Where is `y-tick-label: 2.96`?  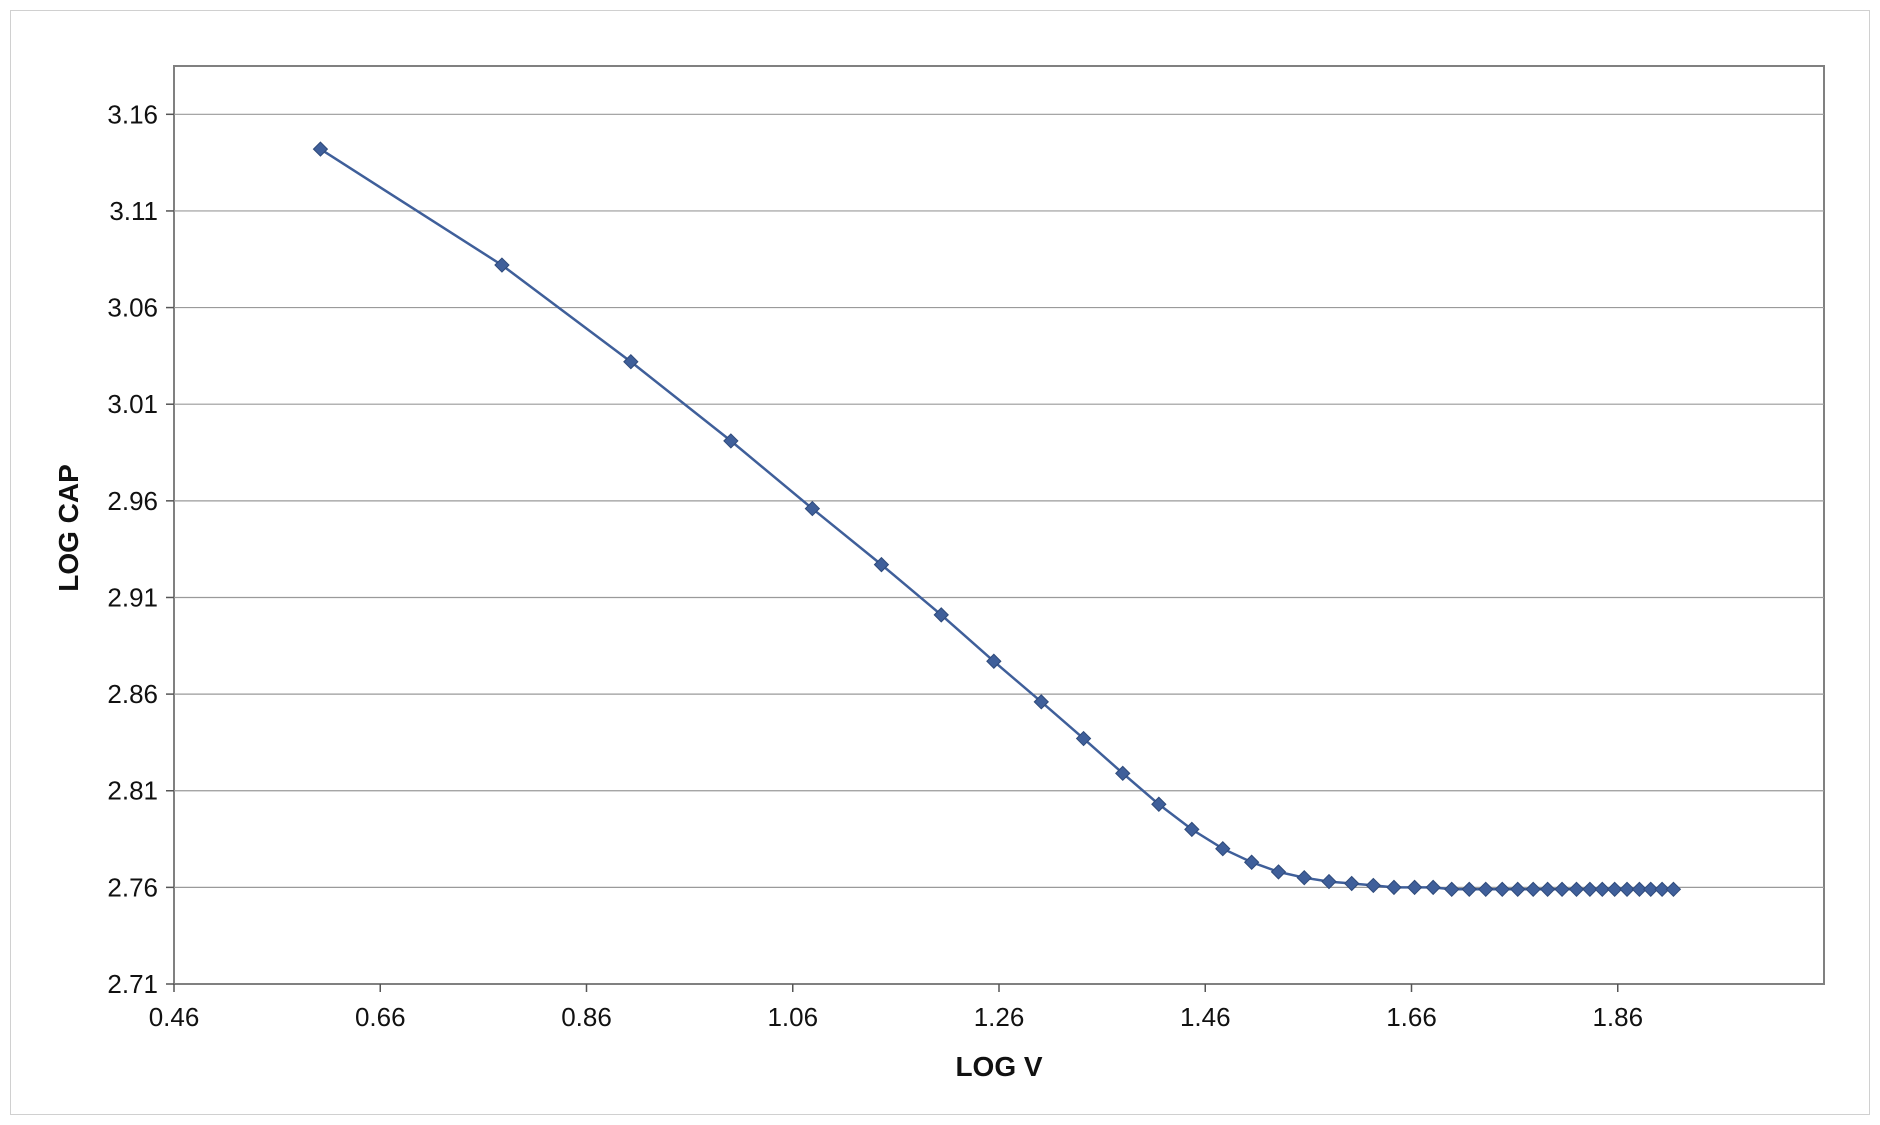 y-tick-label: 2.96 is located at coordinates (132, 501).